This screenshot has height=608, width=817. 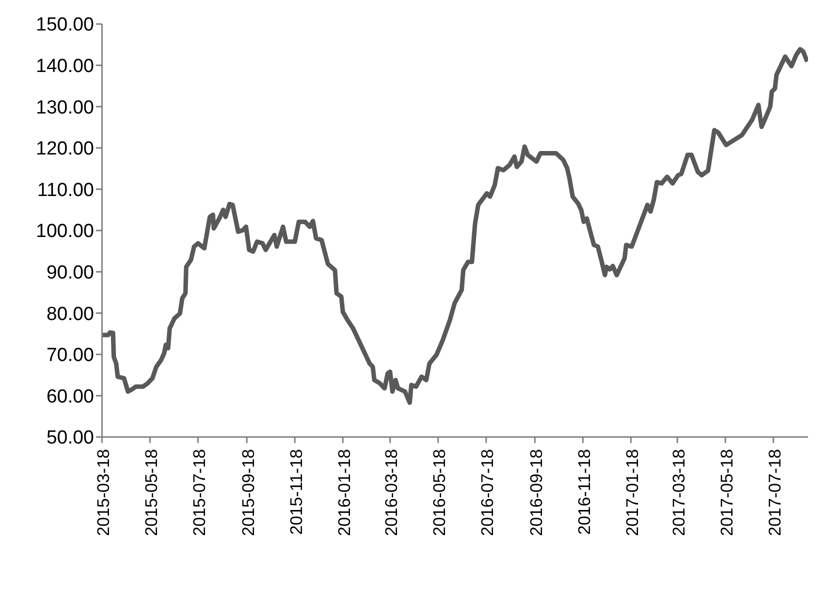 What do you see at coordinates (392, 492) in the screenshot?
I see `x-tick-label: 2016-03-18` at bounding box center [392, 492].